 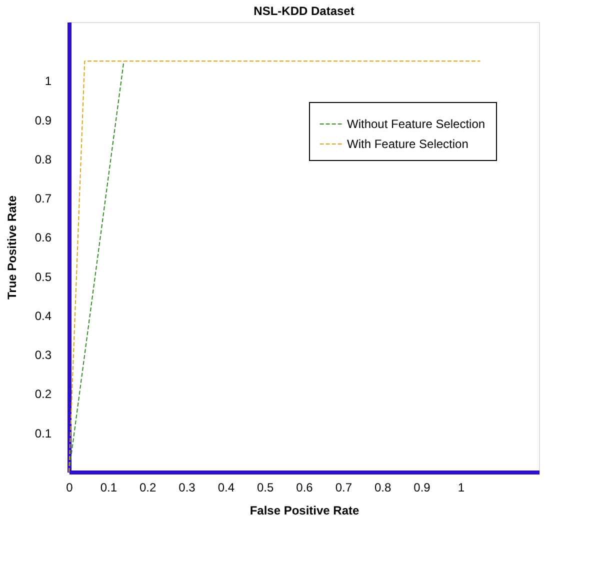 What do you see at coordinates (407, 144) in the screenshot?
I see `legend-label: With Feature Selection` at bounding box center [407, 144].